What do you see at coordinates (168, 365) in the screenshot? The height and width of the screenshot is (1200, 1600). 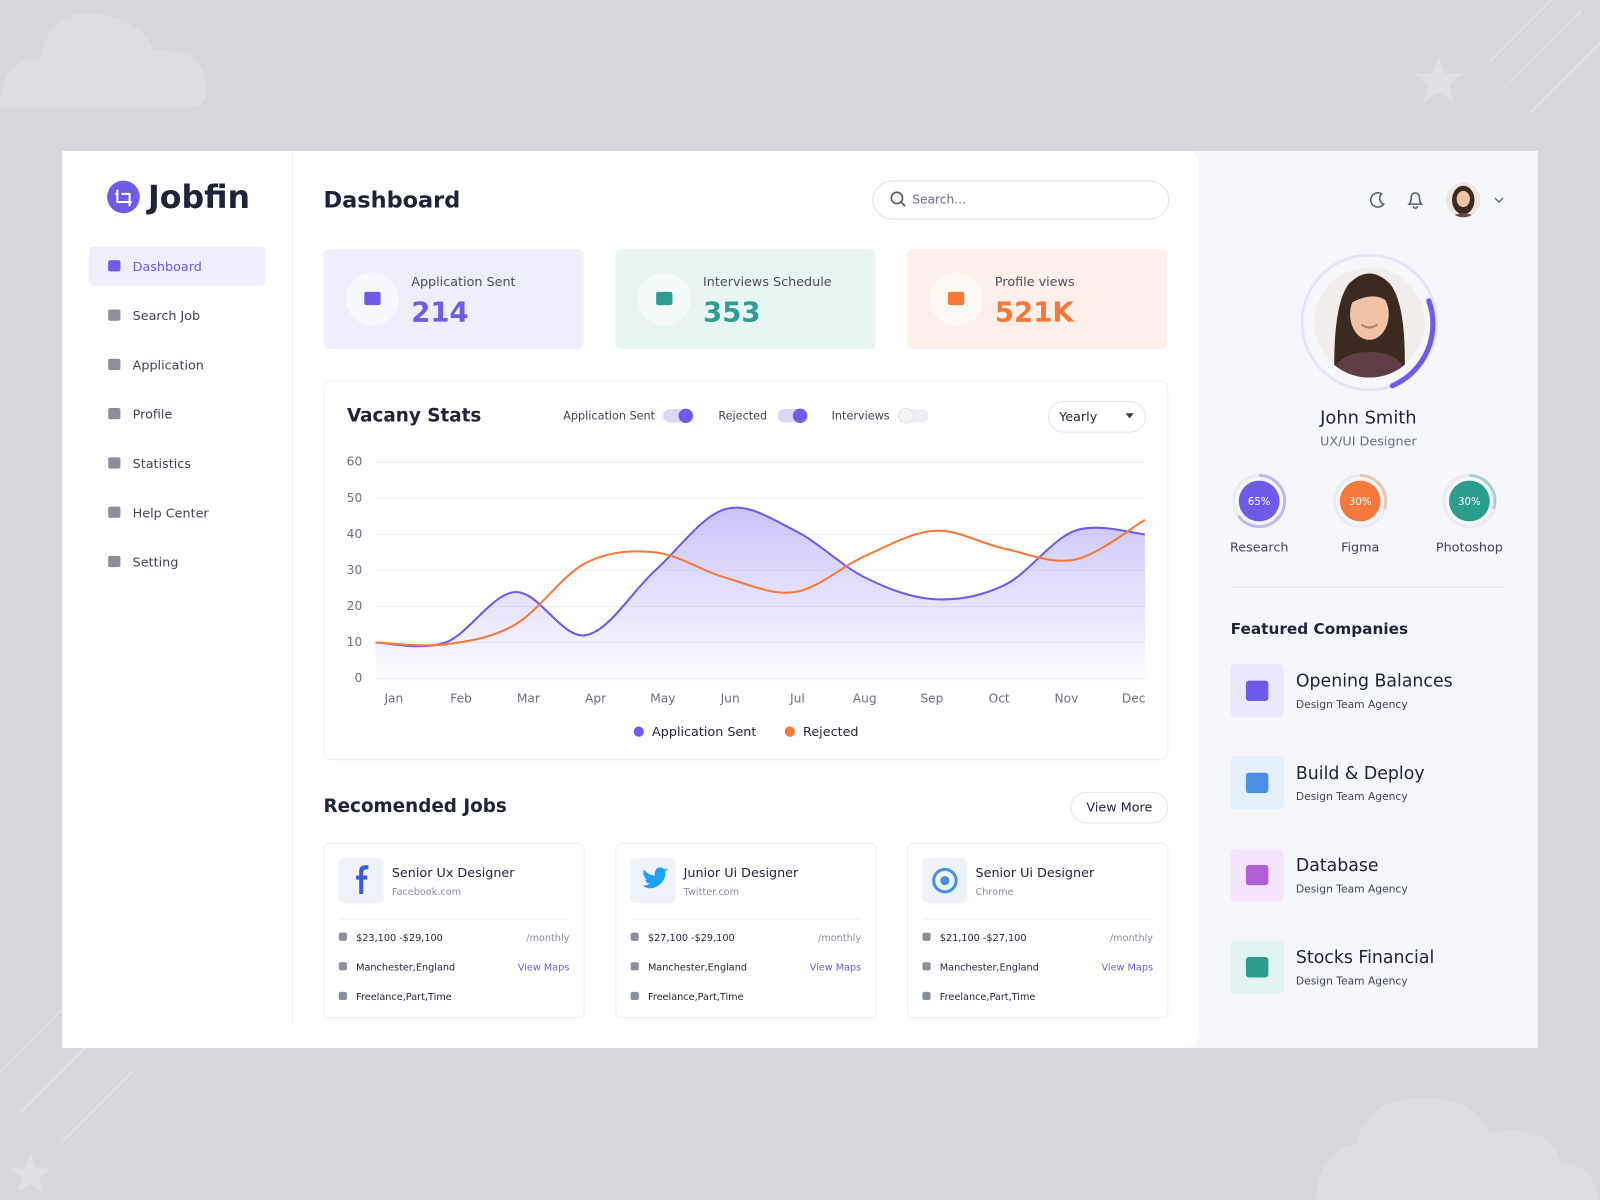 I see `nav-item: Application` at bounding box center [168, 365].